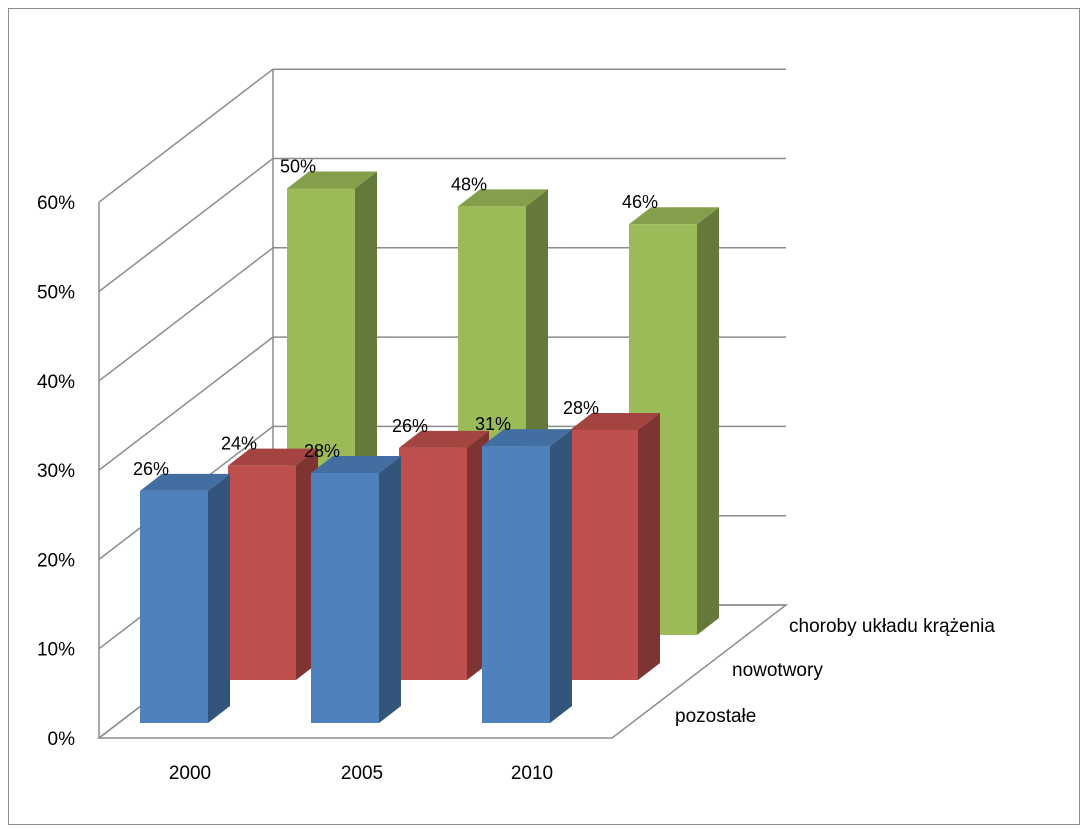 The width and height of the screenshot is (1087, 829). Describe the element at coordinates (532, 773) in the screenshot. I see `x-category-label: 2010` at that location.